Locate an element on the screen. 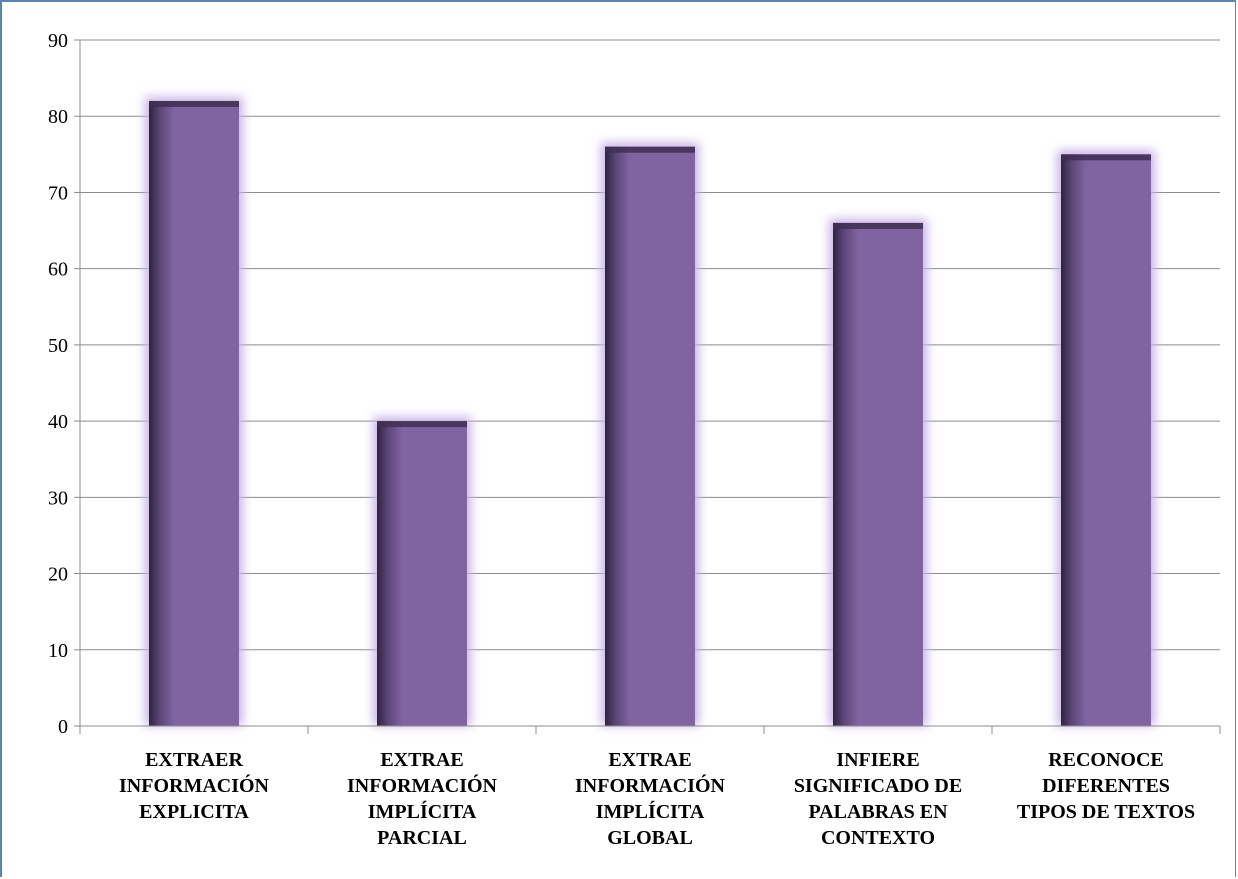  y-tick-label: 40 is located at coordinates (58, 422).